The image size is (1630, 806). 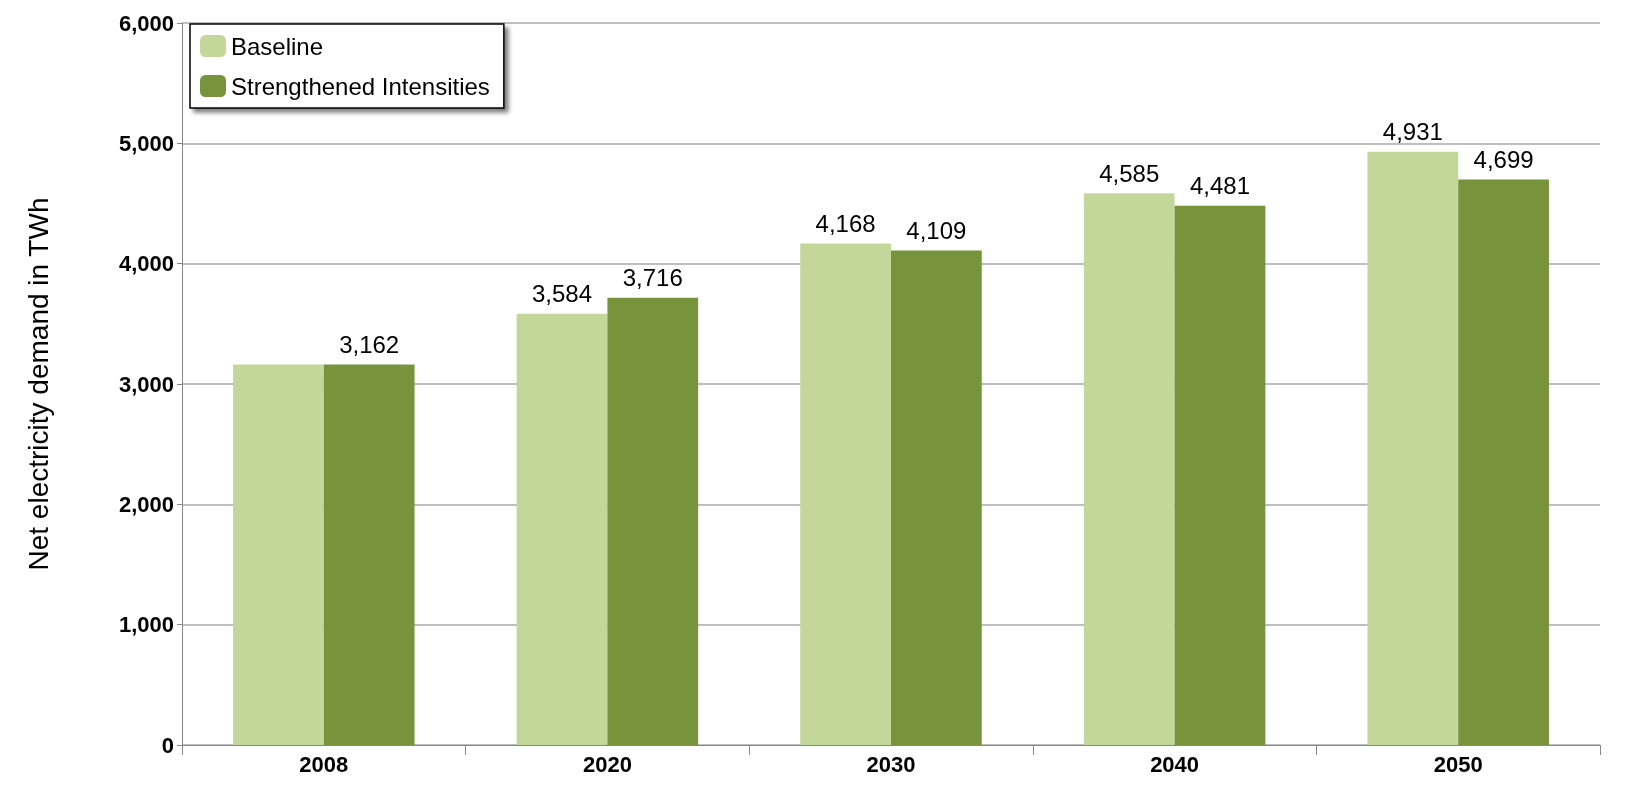 I want to click on data-label: 3,162, so click(x=369, y=345).